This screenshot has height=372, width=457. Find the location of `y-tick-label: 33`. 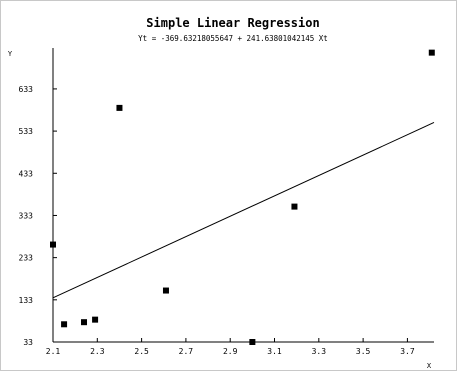

y-tick-label: 33 is located at coordinates (28, 342).